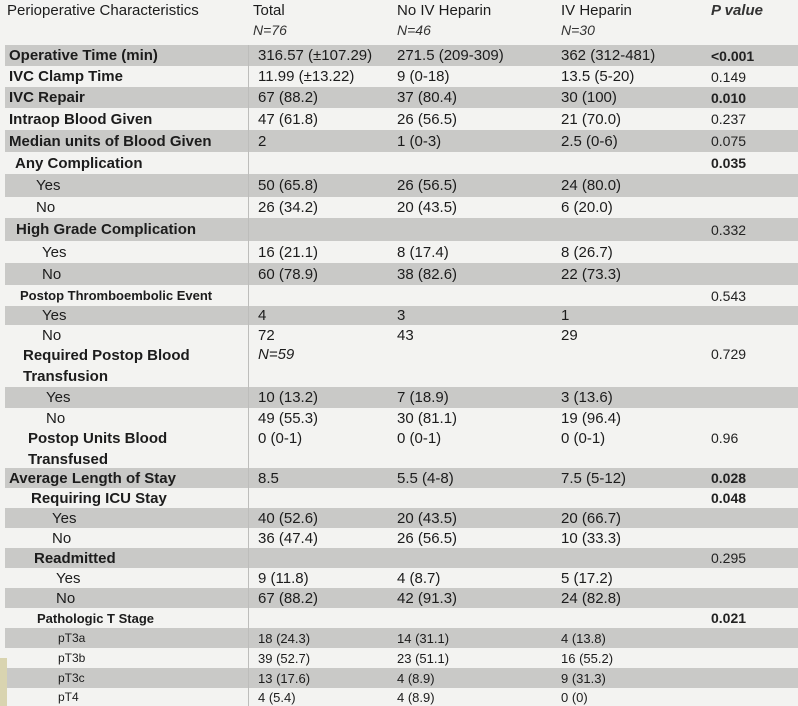 This screenshot has width=798, height=706. What do you see at coordinates (737, 10) in the screenshot?
I see `header-p-value: P value` at bounding box center [737, 10].